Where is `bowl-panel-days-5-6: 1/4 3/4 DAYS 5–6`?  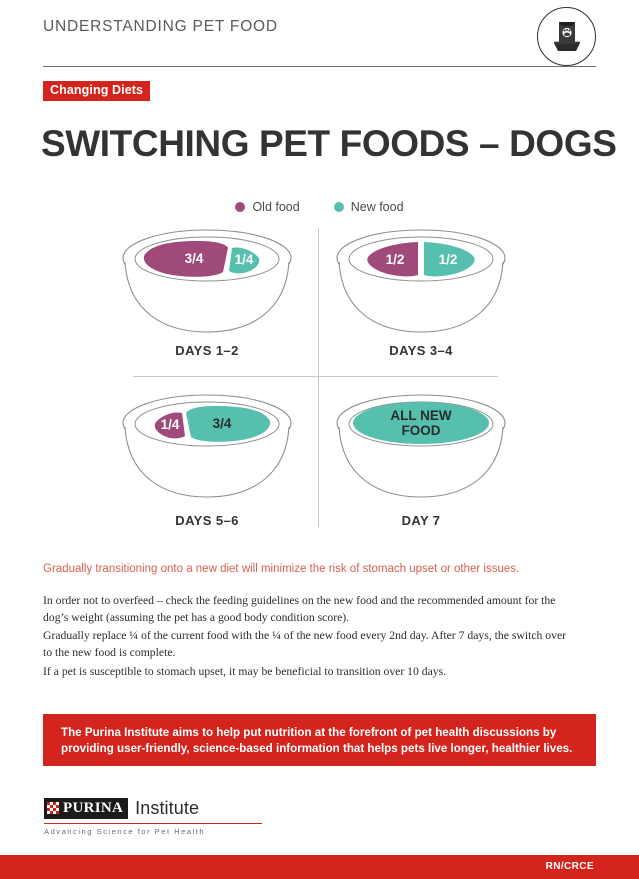
bowl-panel-days-5-6: 1/4 3/4 DAYS 5–6 is located at coordinates (207, 466).